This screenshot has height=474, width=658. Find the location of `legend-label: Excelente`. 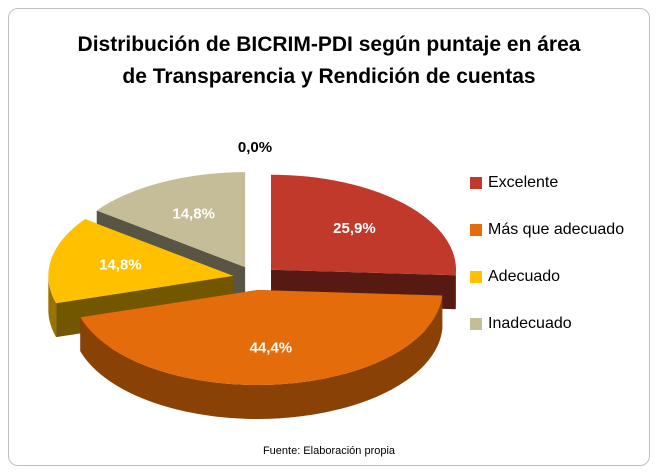

legend-label: Excelente is located at coordinates (523, 182).